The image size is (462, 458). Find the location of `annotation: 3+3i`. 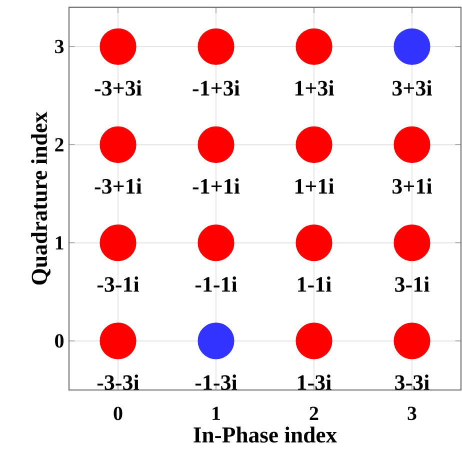

annotation: 3+3i is located at coordinates (412, 88).